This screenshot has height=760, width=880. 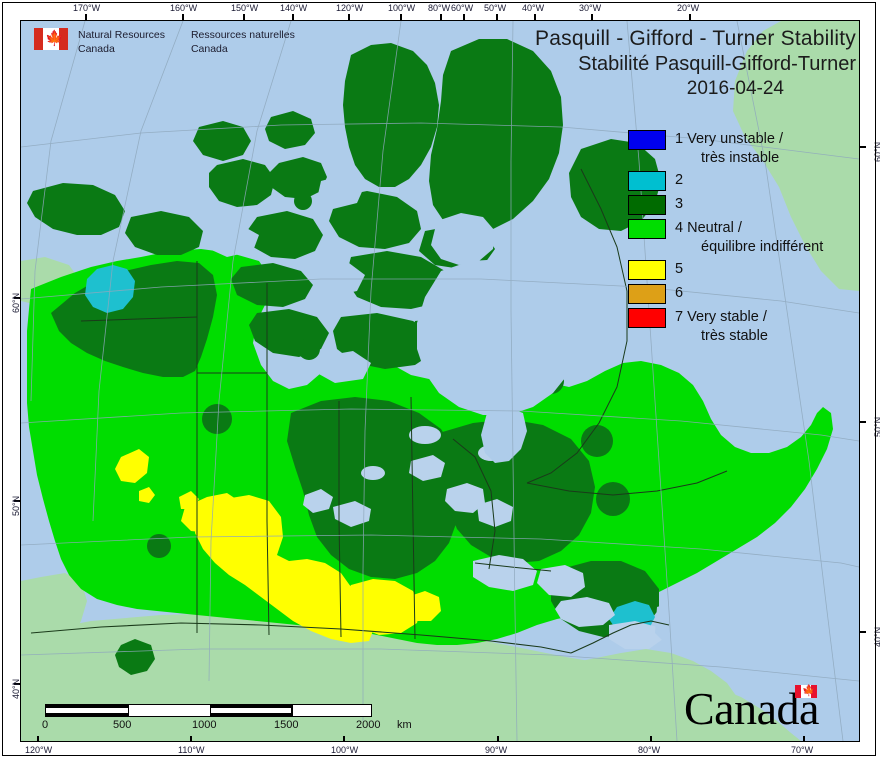 What do you see at coordinates (705, 627) in the screenshot?
I see `gulf-st-lawrence` at bounding box center [705, 627].